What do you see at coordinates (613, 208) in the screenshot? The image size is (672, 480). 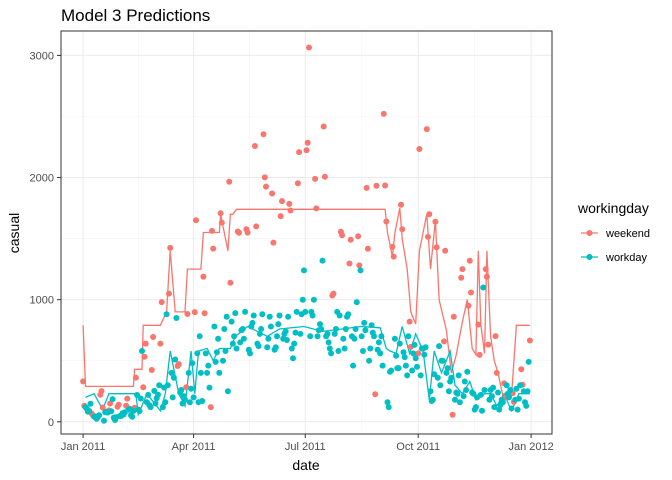 I see `legend-title: workingday` at bounding box center [613, 208].